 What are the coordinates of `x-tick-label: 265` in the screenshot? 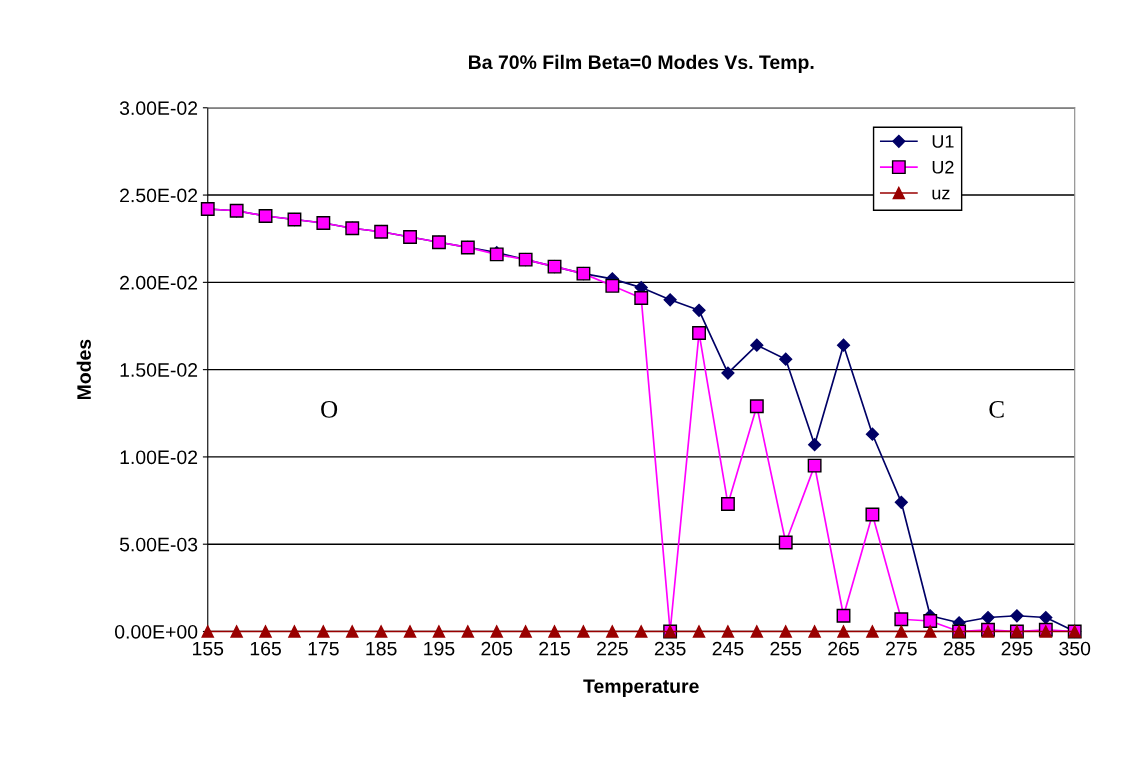 It's located at (843, 648).